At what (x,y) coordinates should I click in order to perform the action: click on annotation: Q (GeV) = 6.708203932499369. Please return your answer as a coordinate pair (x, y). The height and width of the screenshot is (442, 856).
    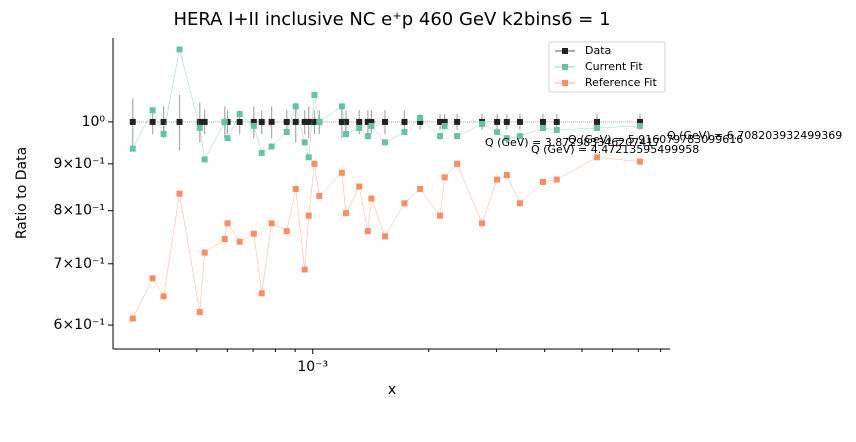
    Looking at the image, I should click on (754, 135).